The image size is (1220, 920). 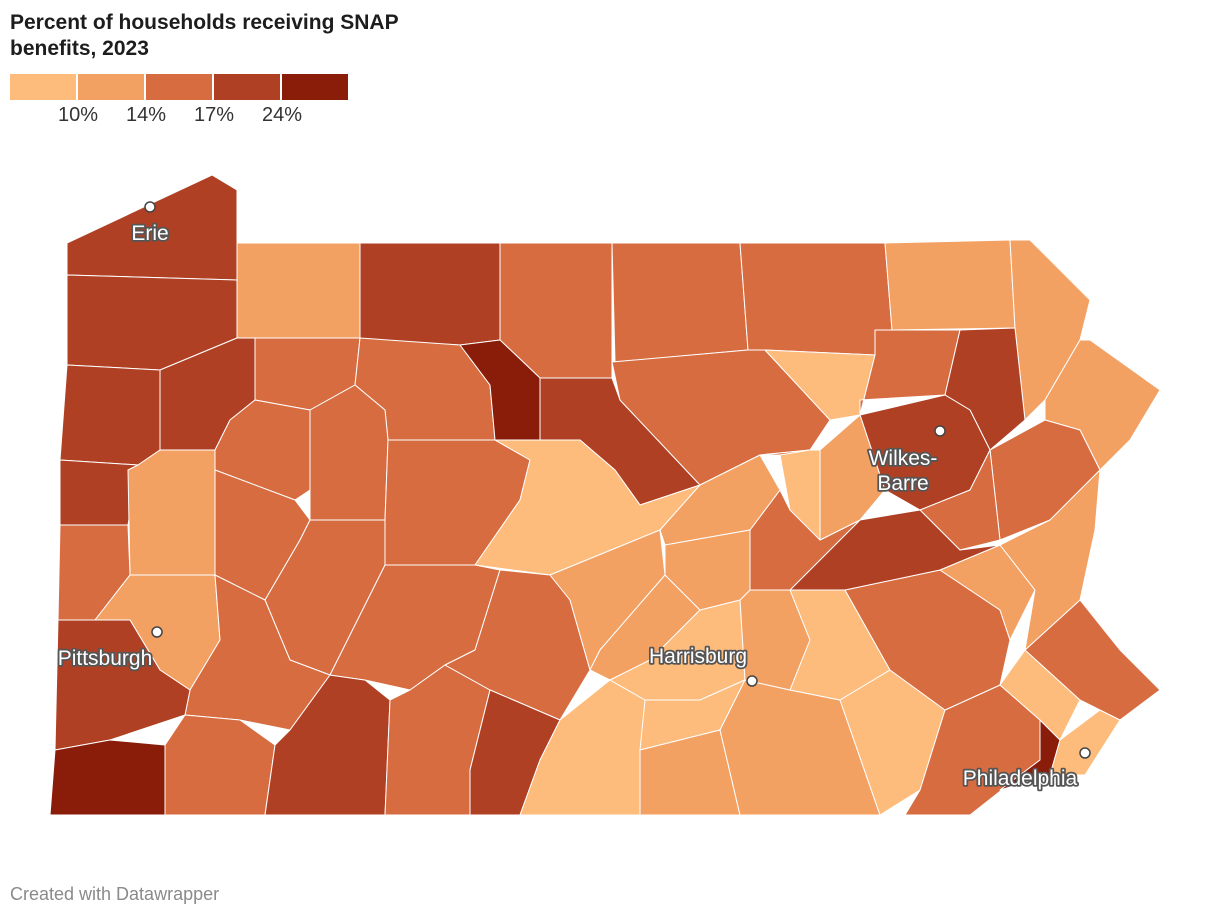 I want to click on legend-tick: 17%, so click(x=214, y=115).